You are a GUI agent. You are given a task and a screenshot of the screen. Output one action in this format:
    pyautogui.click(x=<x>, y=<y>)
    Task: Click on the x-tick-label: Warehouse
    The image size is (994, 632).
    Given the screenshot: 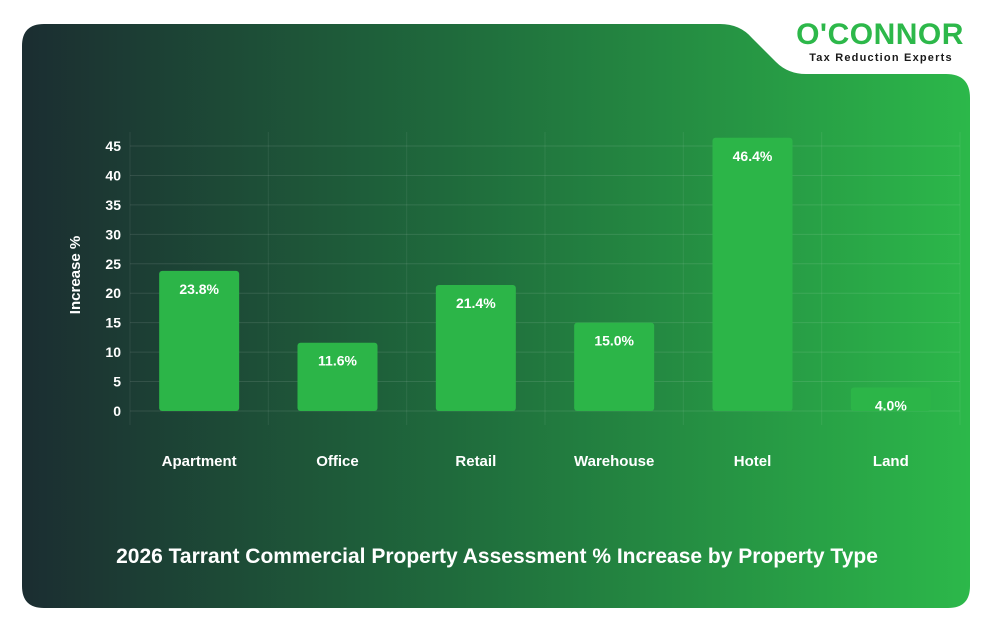 What is the action you would take?
    pyautogui.click(x=614, y=461)
    